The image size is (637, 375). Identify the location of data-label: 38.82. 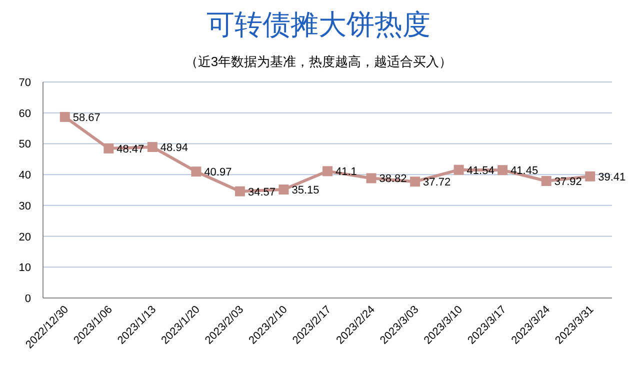
(393, 179).